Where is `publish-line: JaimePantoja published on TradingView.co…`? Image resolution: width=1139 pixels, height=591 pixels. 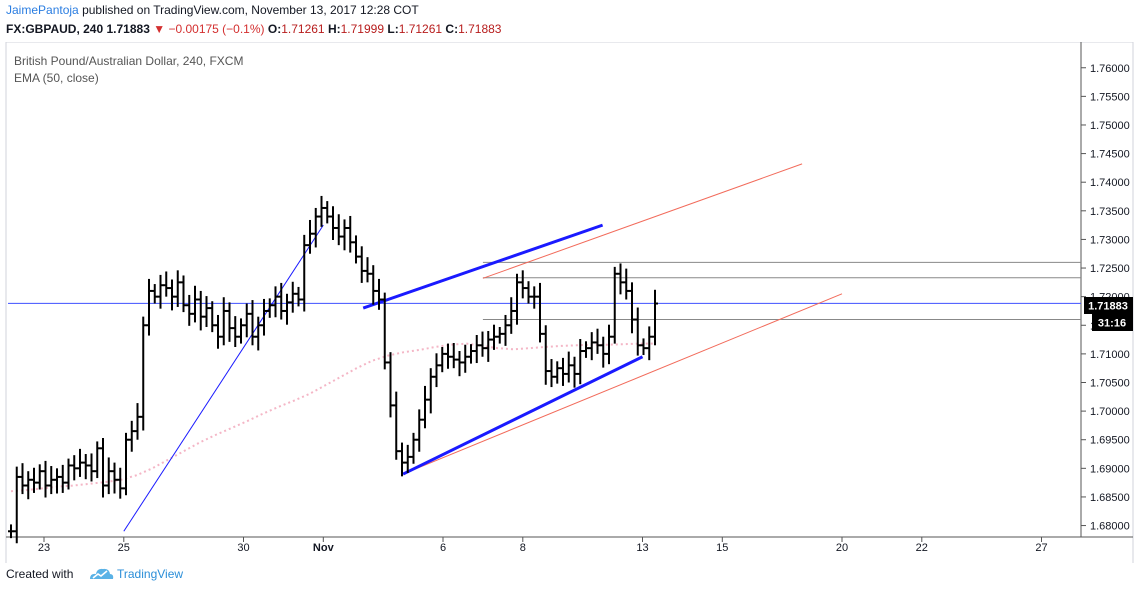
publish-line: JaimePantoja published on TradingView.co… is located at coordinates (212, 10).